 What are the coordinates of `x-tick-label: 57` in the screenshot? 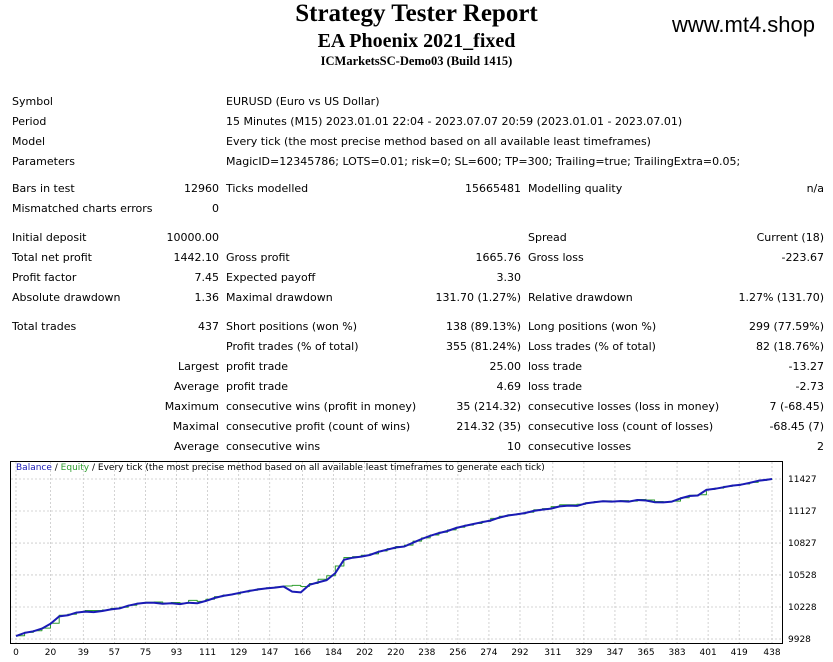 It's located at (114, 653).